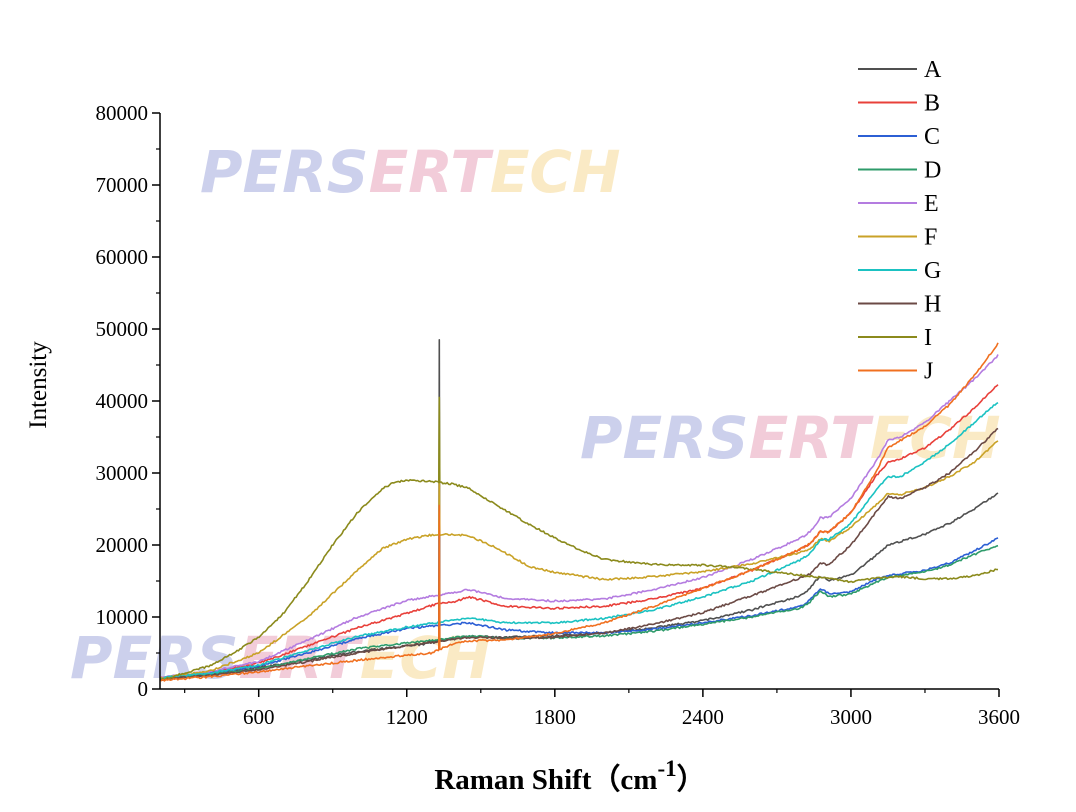  I want to click on x-tick-label-1800: 1800, so click(555, 717).